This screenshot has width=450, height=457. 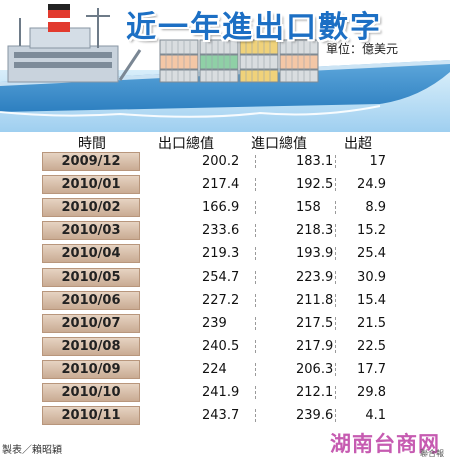 What do you see at coordinates (91, 392) in the screenshot?
I see `cell-date: 2010/10` at bounding box center [91, 392].